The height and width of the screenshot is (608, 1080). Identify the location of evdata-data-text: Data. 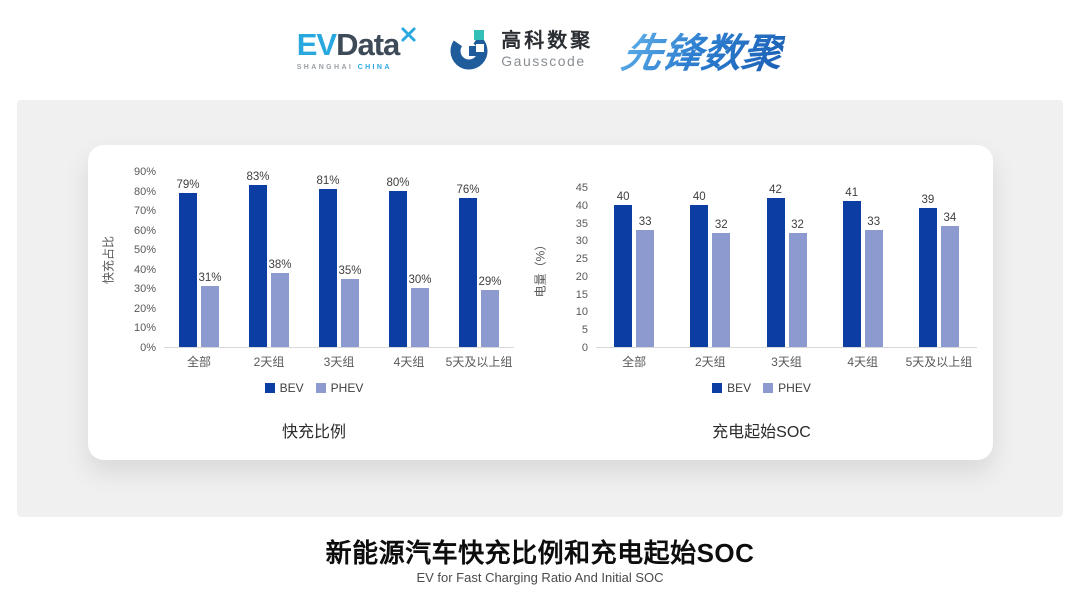
(368, 44).